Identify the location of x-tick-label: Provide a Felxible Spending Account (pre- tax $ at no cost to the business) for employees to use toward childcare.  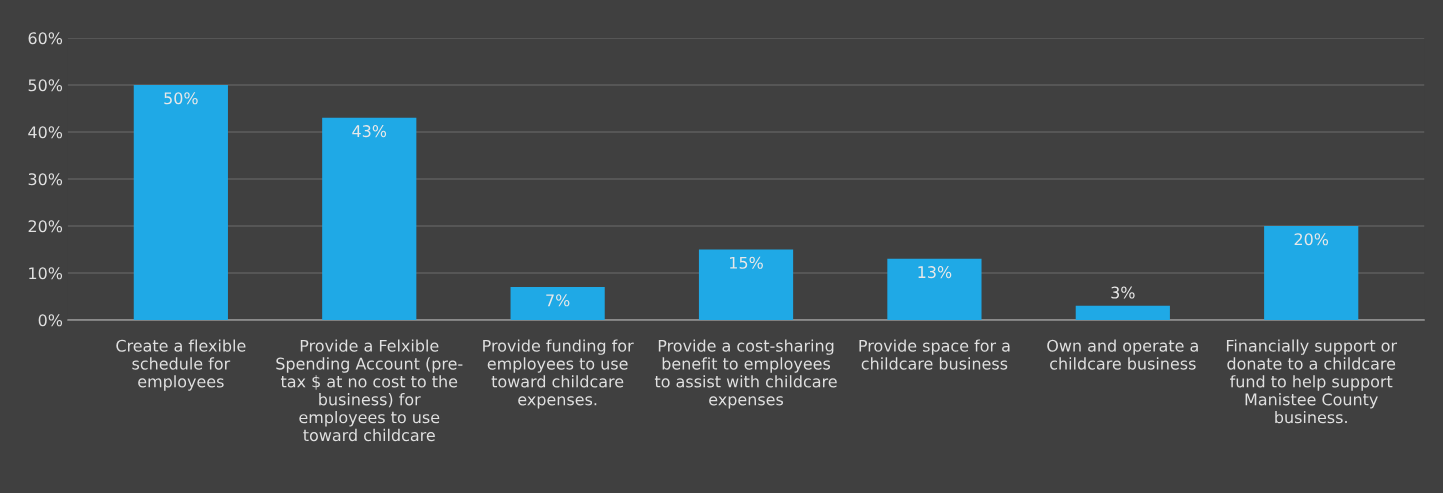
(369, 390).